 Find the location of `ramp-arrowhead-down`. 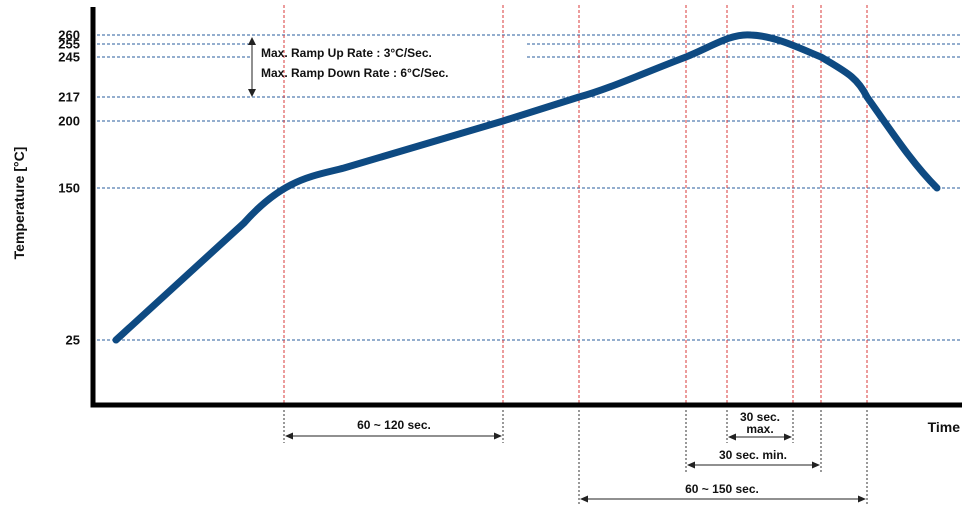

ramp-arrowhead-down is located at coordinates (252, 93).